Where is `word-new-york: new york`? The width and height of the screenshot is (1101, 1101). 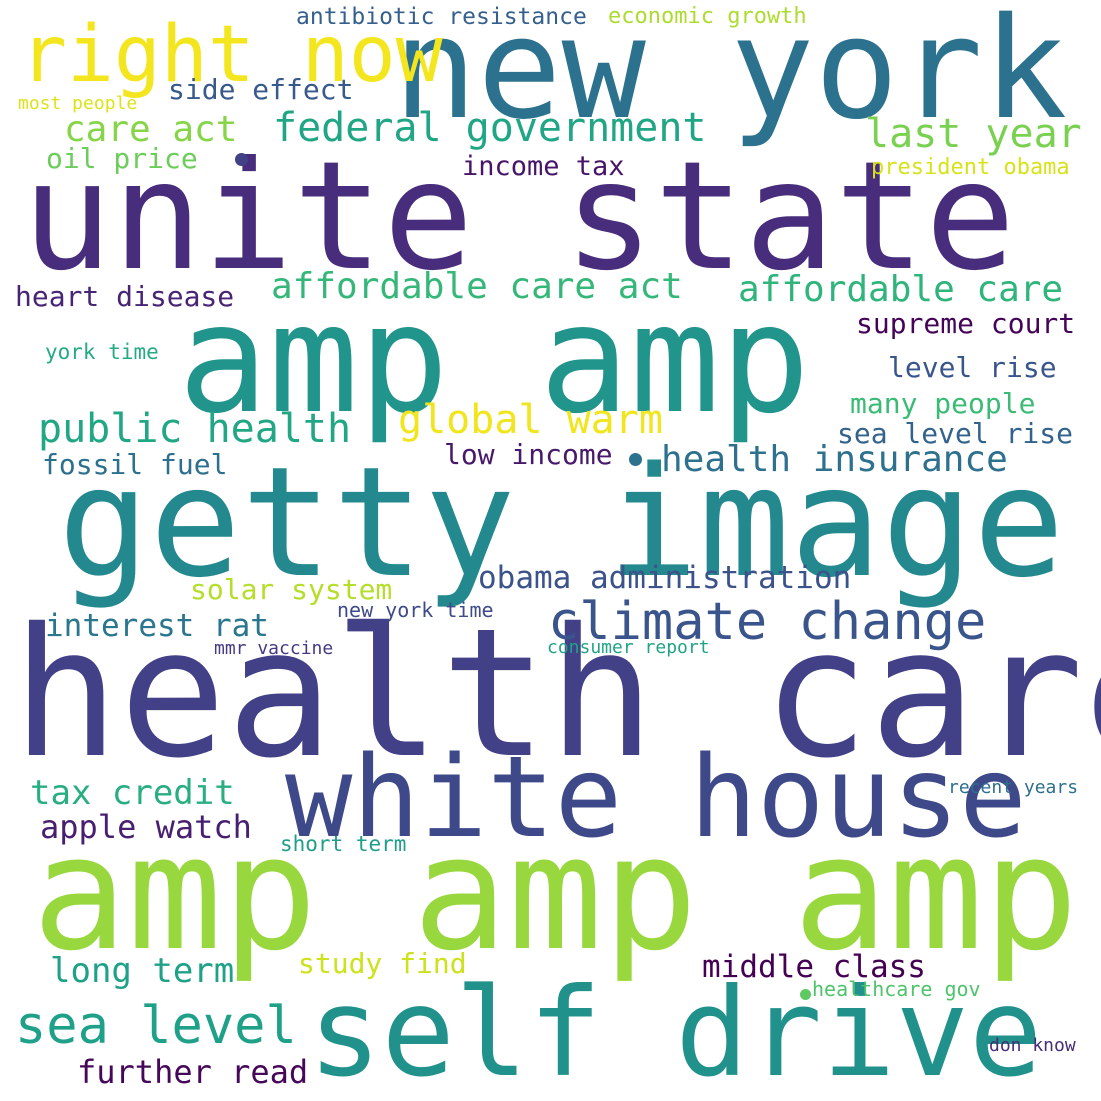
word-new-york: new york is located at coordinates (730, 75).